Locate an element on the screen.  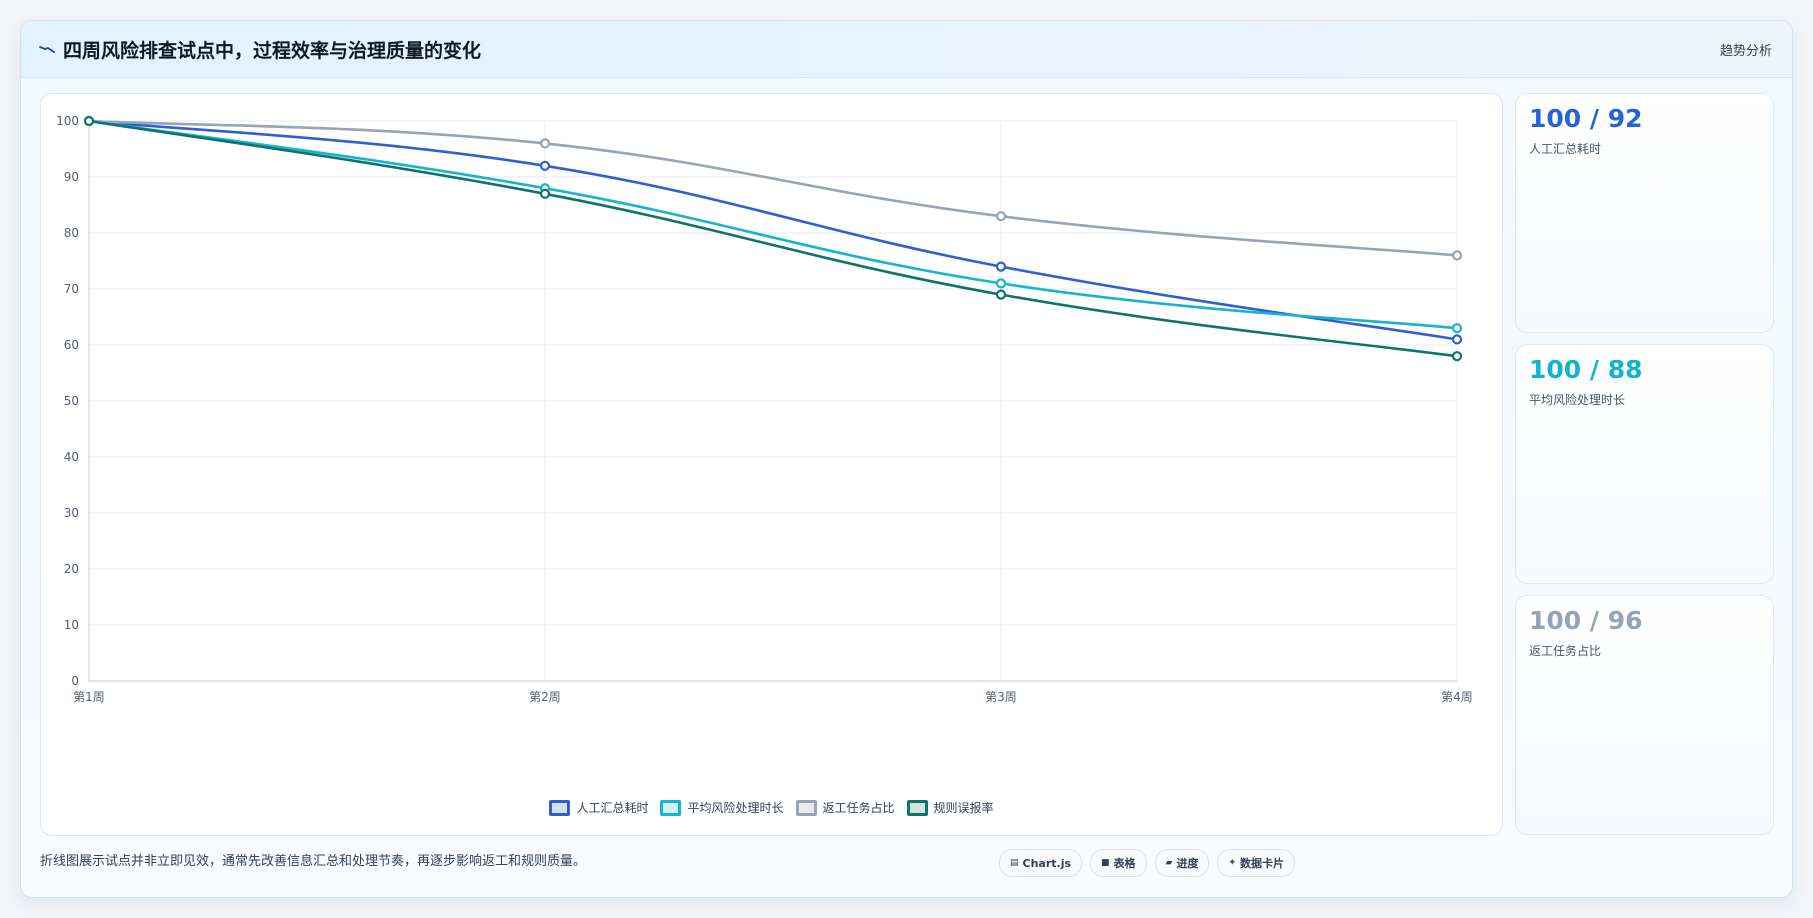
legend-item-2: 返工任务占比 is located at coordinates (845, 807).